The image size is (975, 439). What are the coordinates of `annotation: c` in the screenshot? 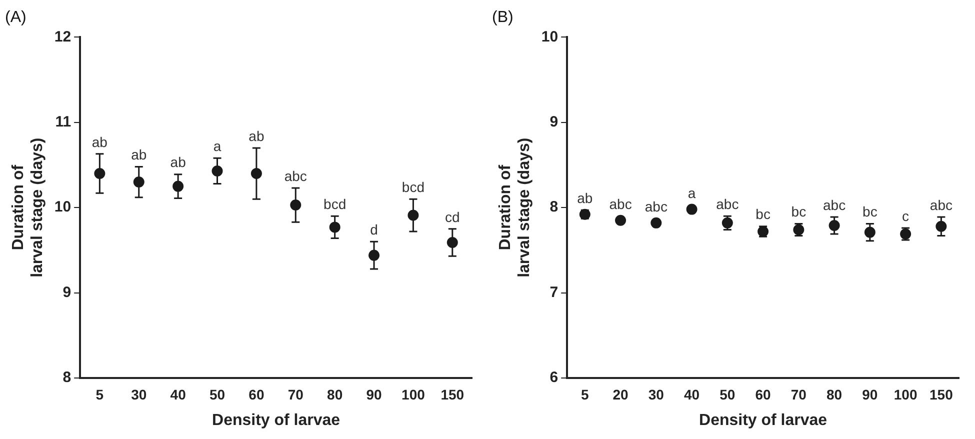 It's located at (906, 216).